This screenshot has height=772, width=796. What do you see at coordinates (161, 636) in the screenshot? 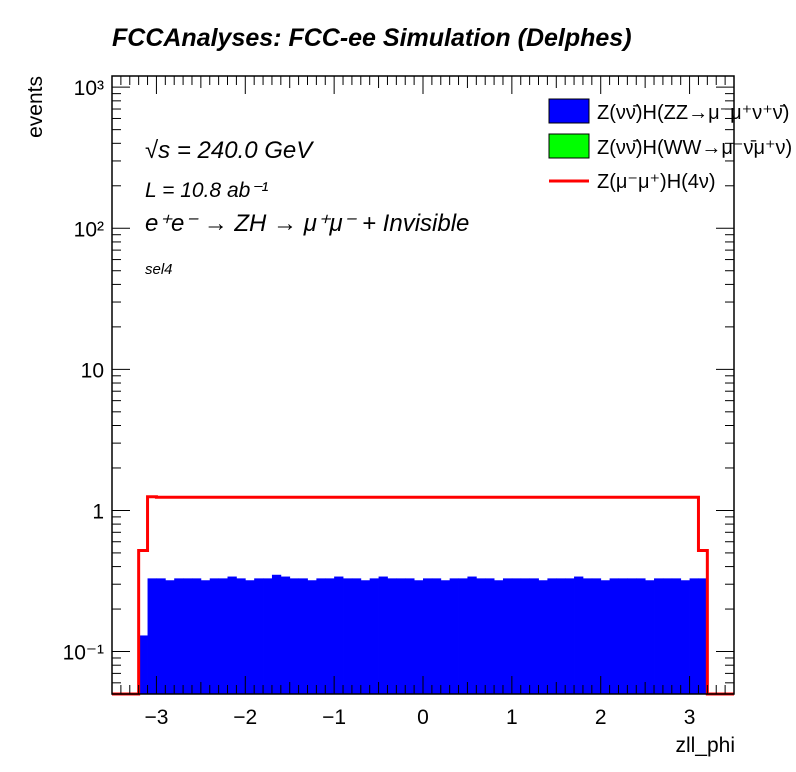
I see `bar-series0-bin2` at bounding box center [161, 636].